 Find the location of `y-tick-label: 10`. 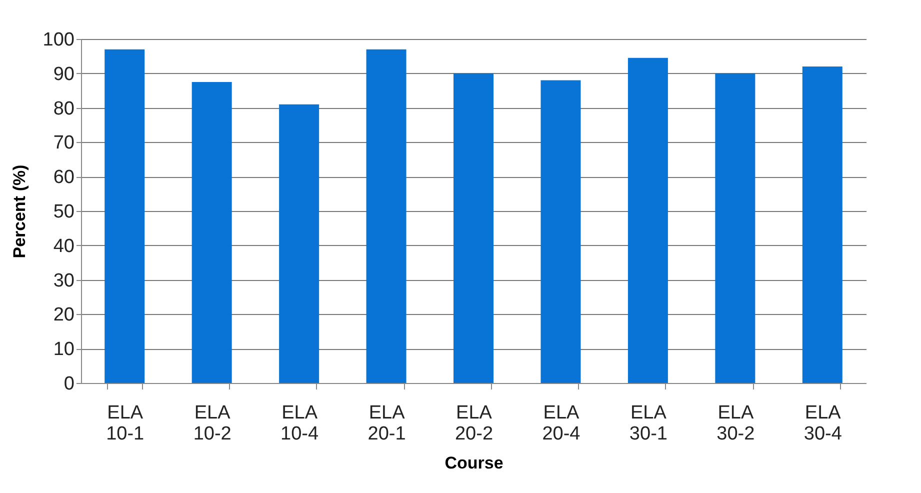

y-tick-label: 10 is located at coordinates (63, 349).